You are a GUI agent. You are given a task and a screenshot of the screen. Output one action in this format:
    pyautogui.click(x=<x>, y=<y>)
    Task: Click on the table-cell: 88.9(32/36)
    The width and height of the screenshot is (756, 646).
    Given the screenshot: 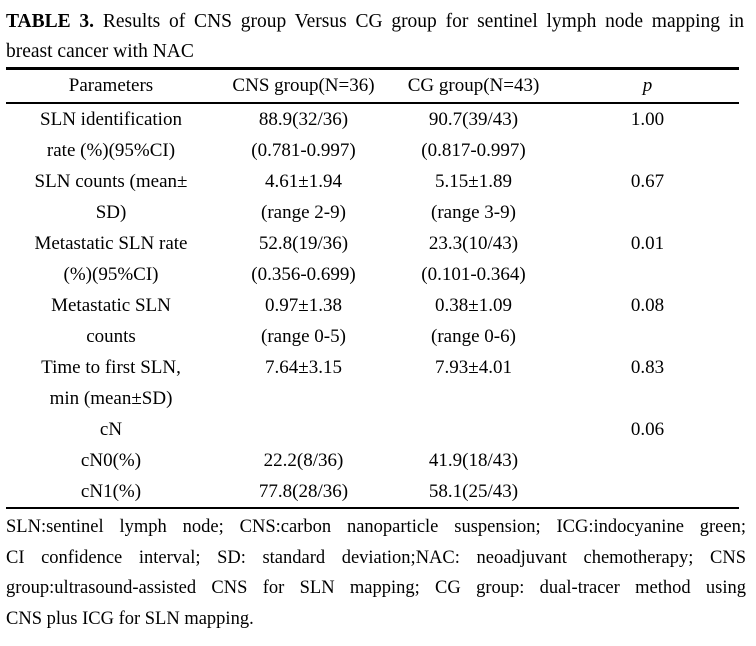 What is the action you would take?
    pyautogui.click(x=303, y=119)
    